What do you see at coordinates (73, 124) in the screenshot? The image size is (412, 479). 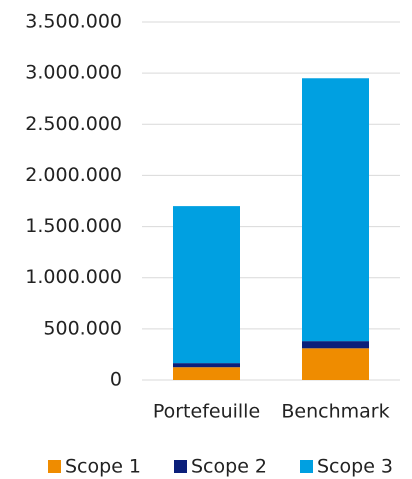 I see `y-tick-label: 2.500.000` at bounding box center [73, 124].